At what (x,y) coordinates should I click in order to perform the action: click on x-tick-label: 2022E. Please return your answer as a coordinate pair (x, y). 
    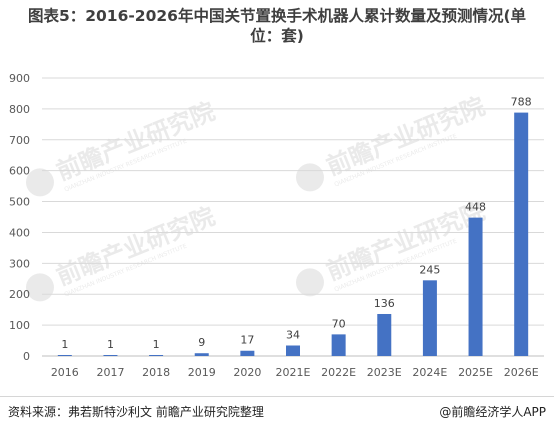
    Looking at the image, I should click on (338, 372).